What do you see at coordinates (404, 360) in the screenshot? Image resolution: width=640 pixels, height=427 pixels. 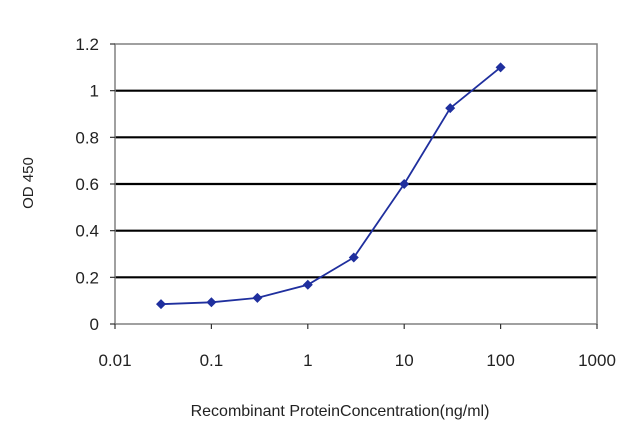 I see `x-tick-label: 10` at bounding box center [404, 360].